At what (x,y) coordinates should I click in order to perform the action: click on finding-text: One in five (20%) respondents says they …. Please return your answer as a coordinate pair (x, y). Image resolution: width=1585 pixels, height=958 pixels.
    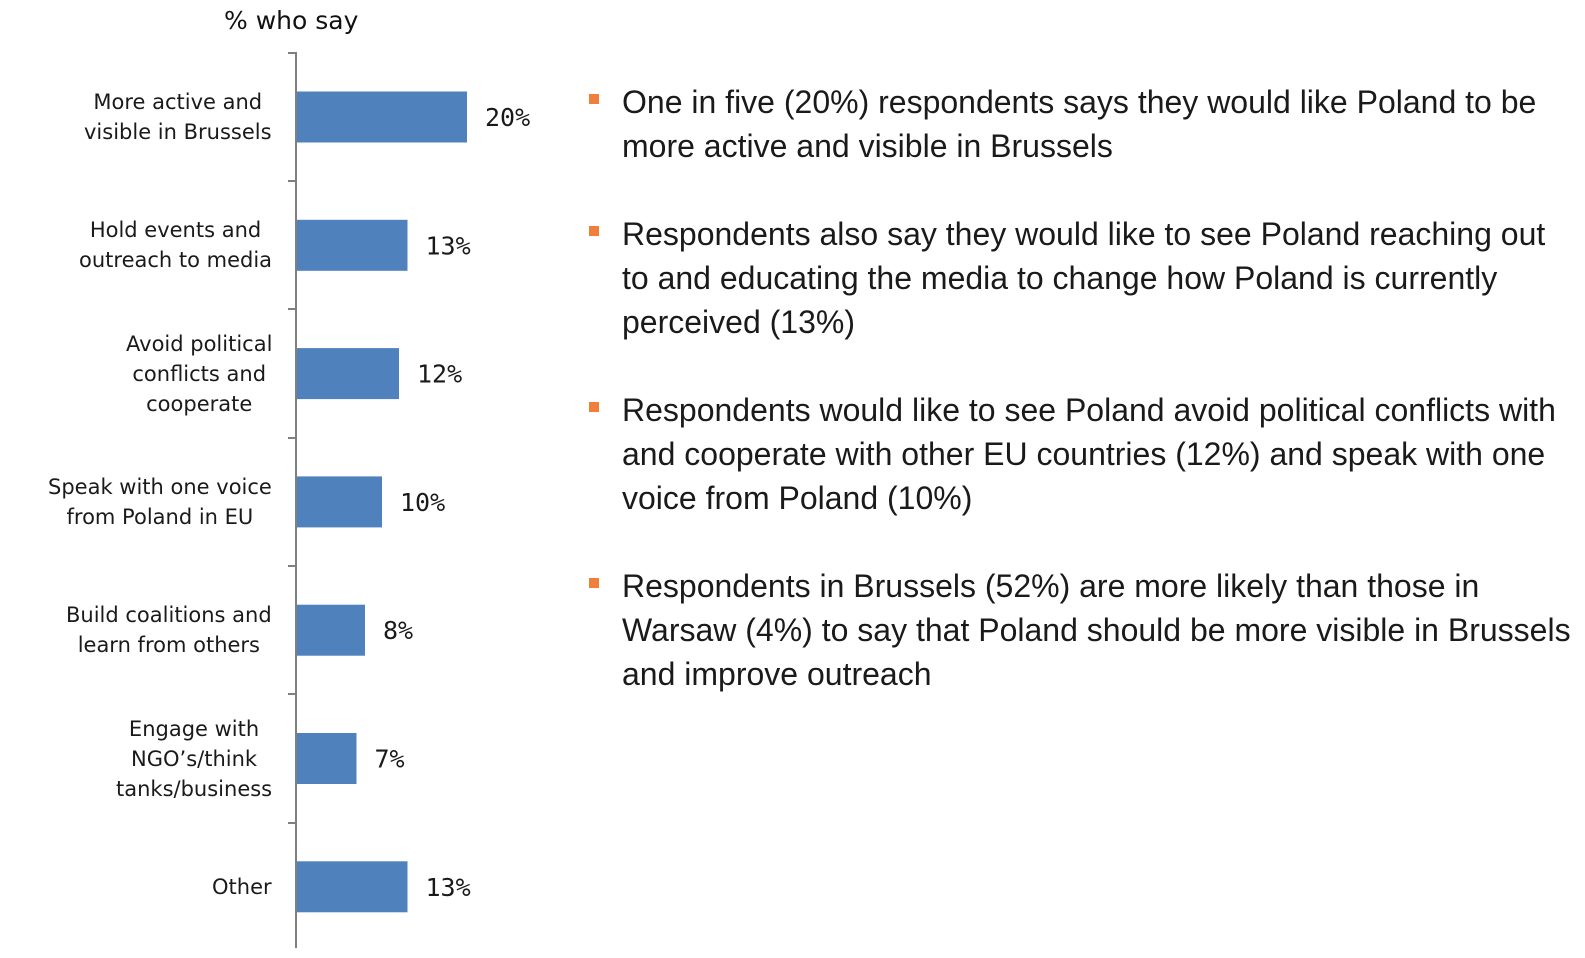
    Looking at the image, I should click on (1079, 124).